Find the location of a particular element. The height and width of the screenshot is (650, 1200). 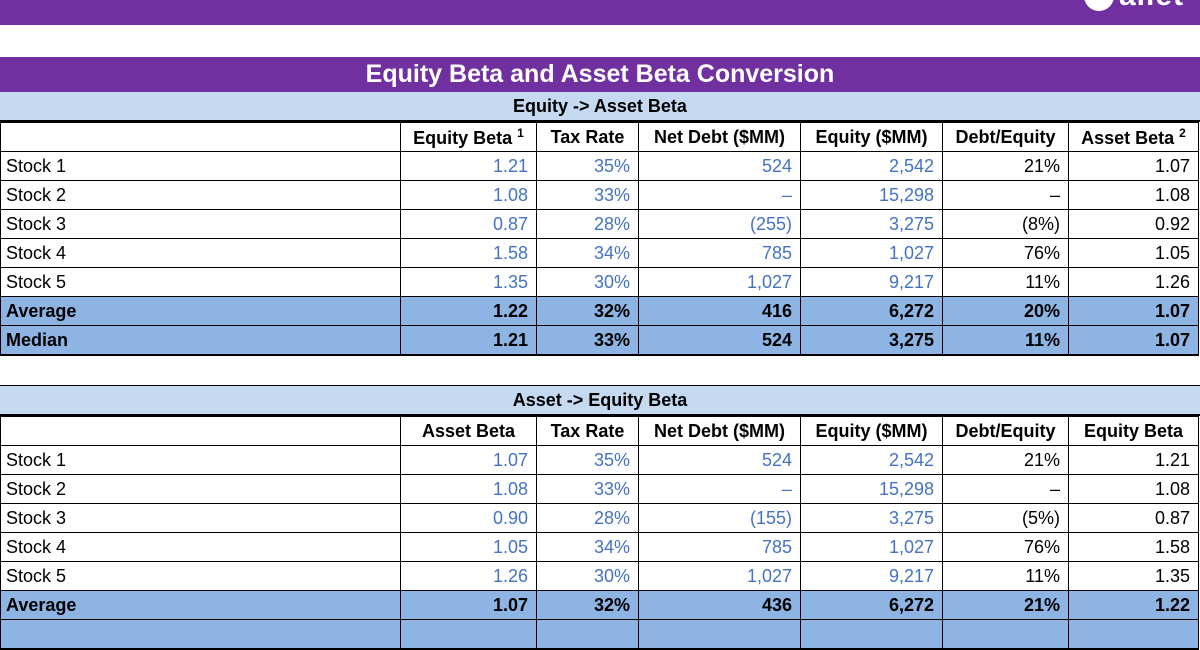

value-cell: (8%) is located at coordinates (1005, 224).